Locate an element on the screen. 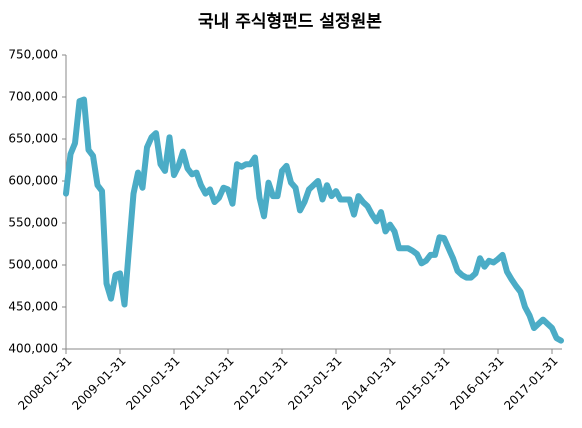 The height and width of the screenshot is (428, 582). chart-title: 국내 주식형펀드 설정원본 is located at coordinates (290, 21).